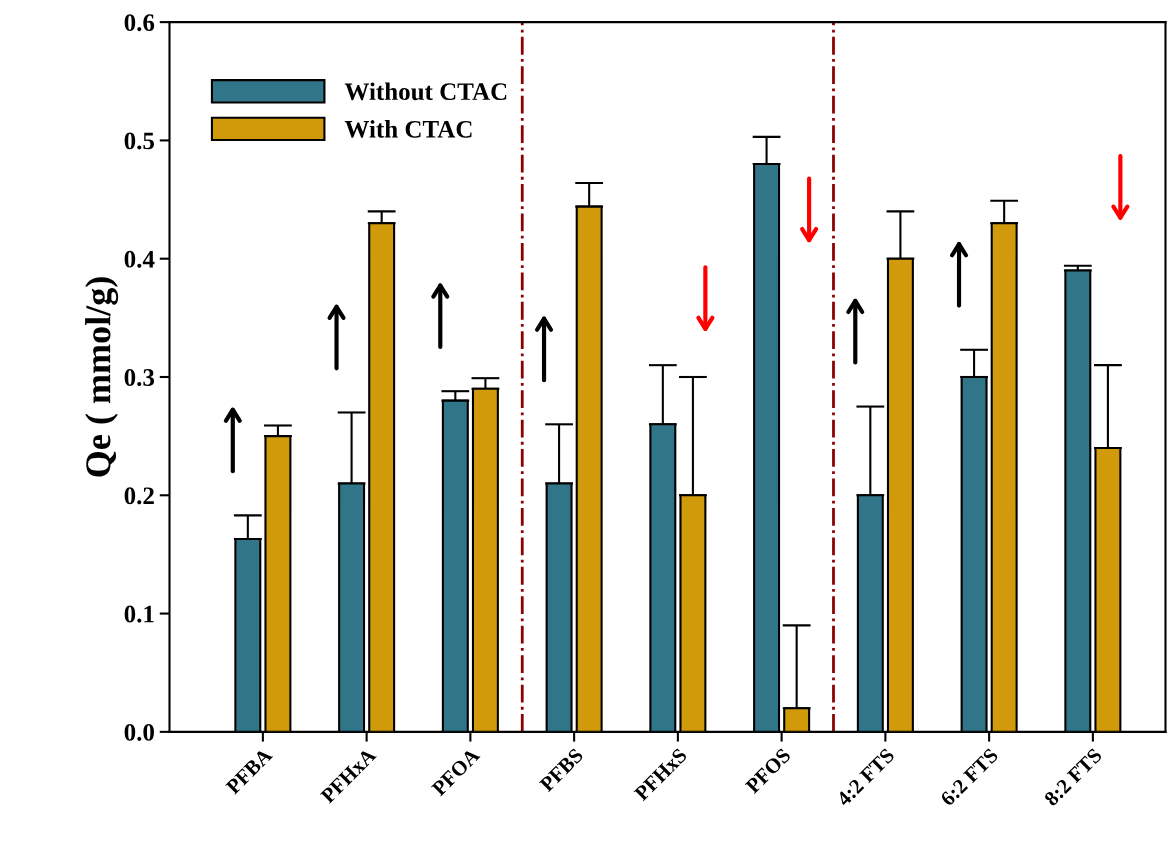  I want to click on y-tick-label: 0.3, so click(139, 378).